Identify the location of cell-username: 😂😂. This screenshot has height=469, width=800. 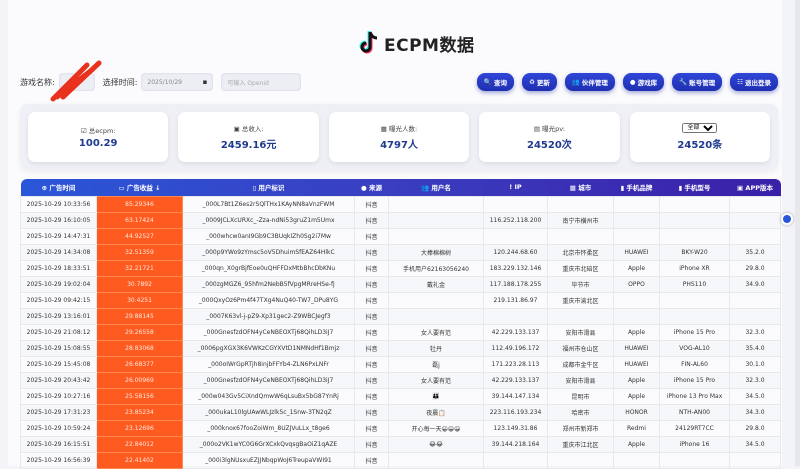
(436, 444).